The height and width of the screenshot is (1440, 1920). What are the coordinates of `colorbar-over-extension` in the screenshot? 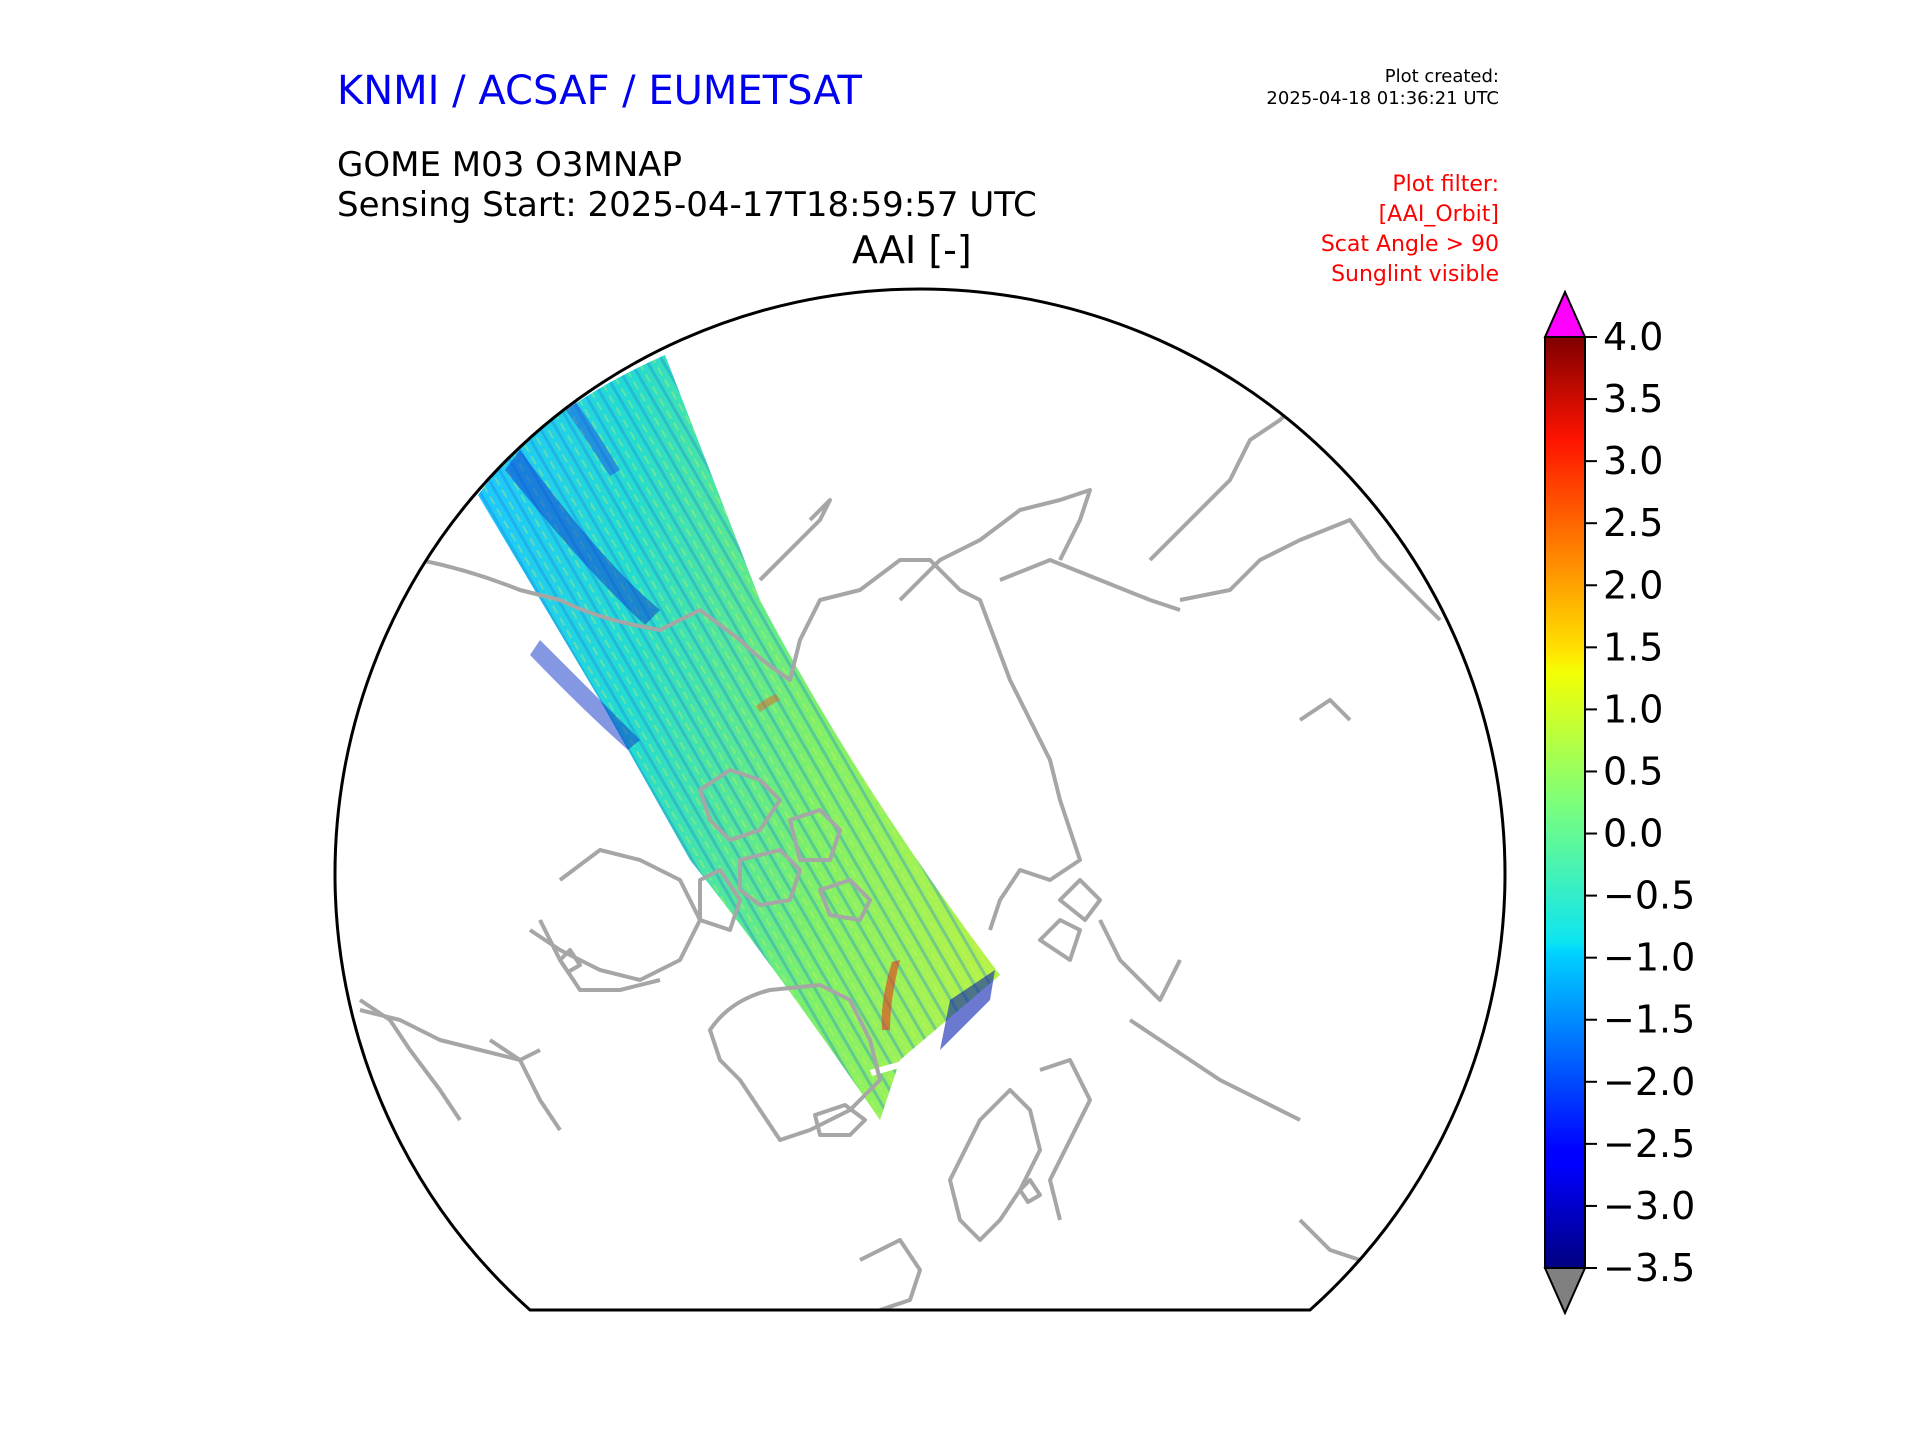 It's located at (1565, 313).